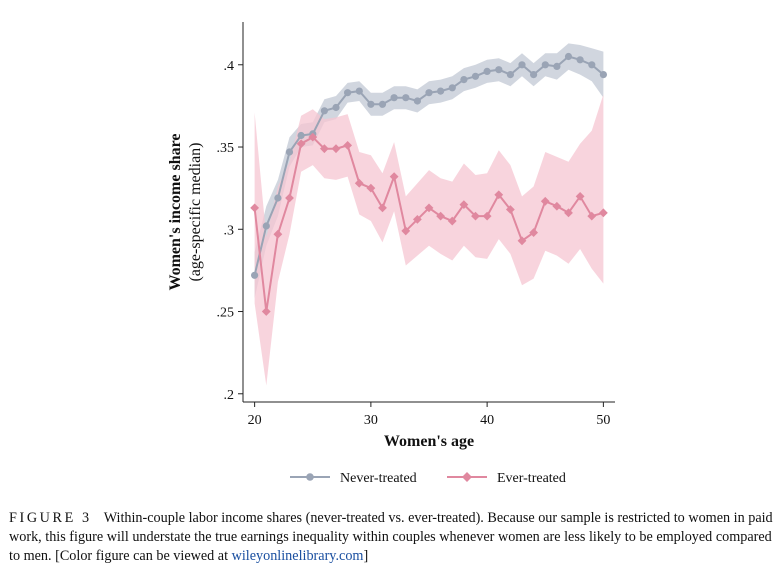  Describe the element at coordinates (175, 211) in the screenshot. I see `y-axis-label-line1: Women's income share` at that location.